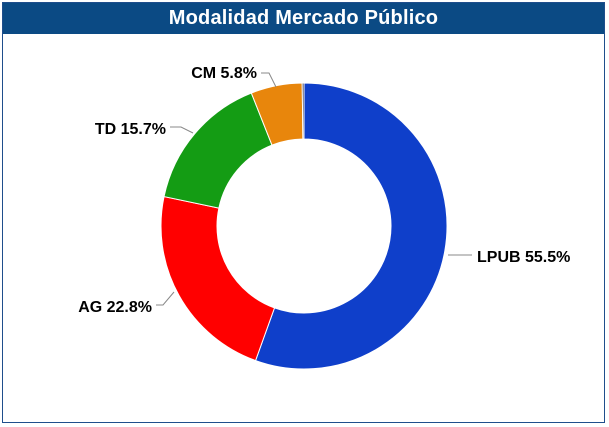 The image size is (609, 427). Describe the element at coordinates (182, 130) in the screenshot. I see `leader-line-td` at that location.